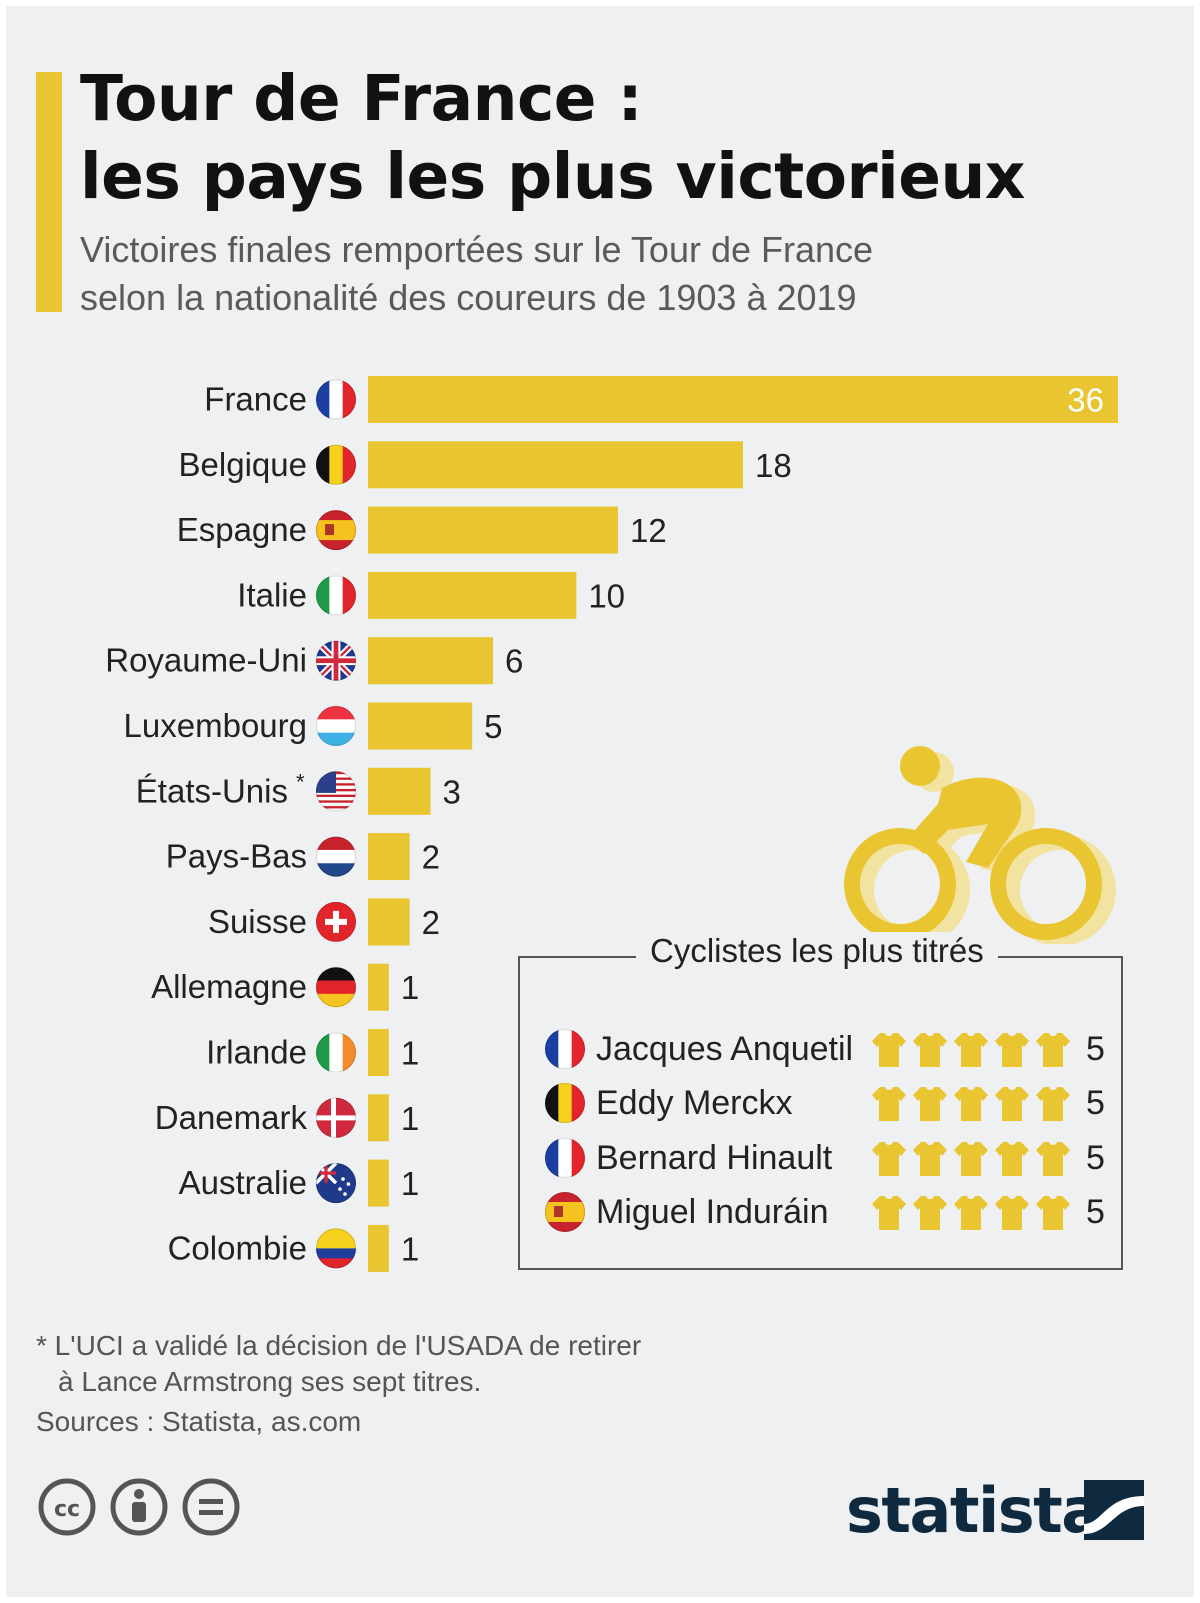  I want to click on cyclist-icon, so click(980, 845).